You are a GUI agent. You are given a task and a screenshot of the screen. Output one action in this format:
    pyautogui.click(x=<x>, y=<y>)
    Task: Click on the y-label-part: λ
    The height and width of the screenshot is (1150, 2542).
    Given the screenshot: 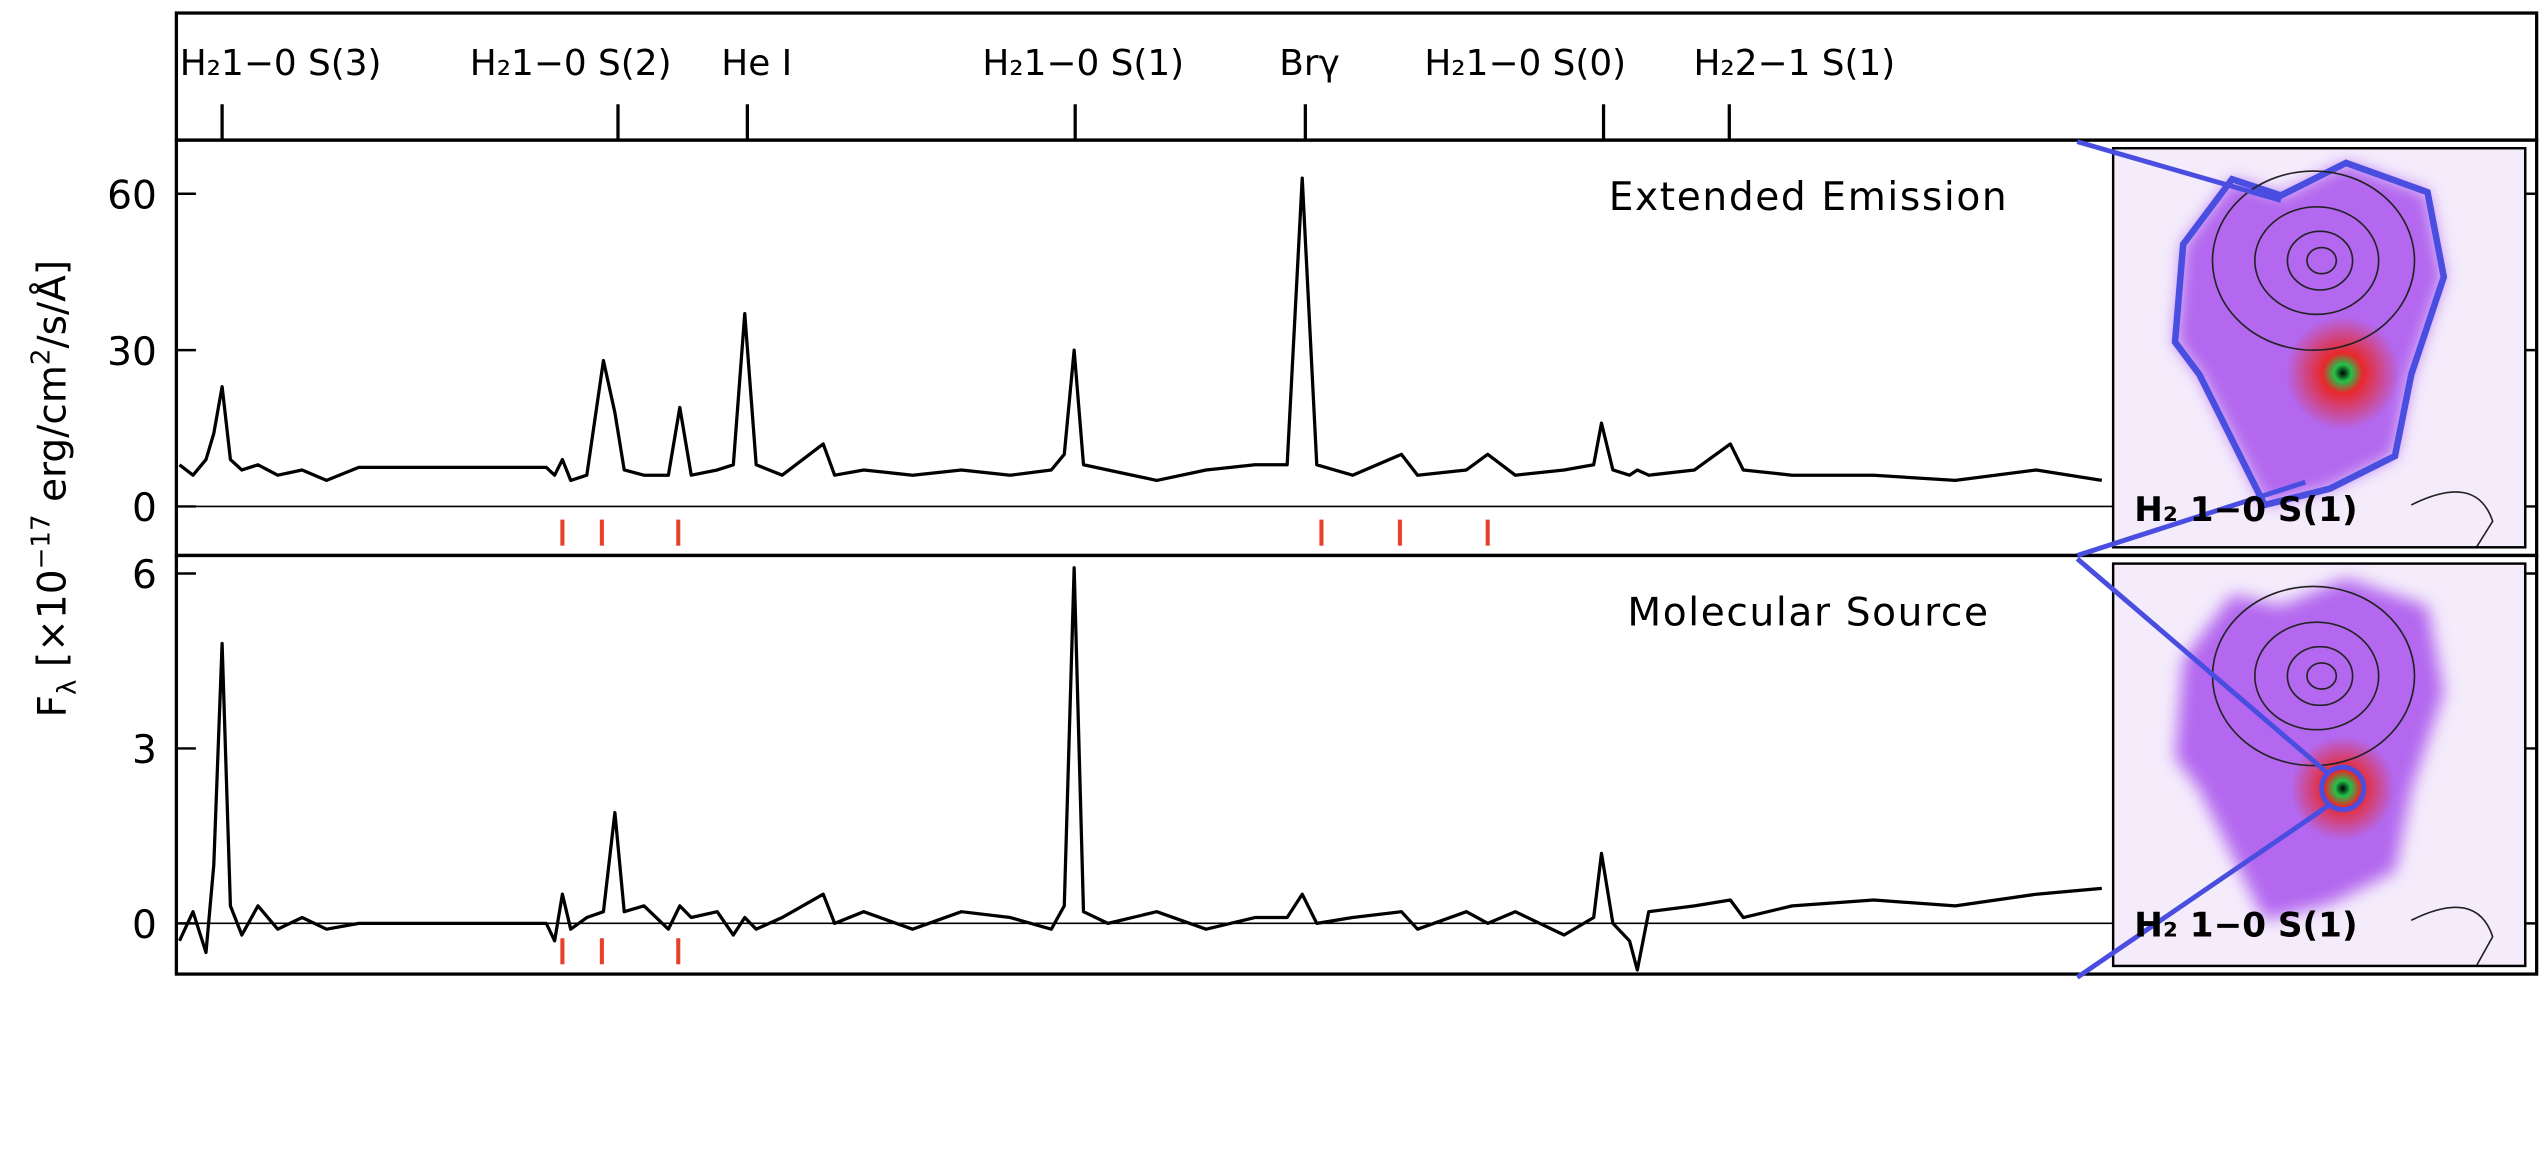 What is the action you would take?
    pyautogui.click(x=67, y=687)
    